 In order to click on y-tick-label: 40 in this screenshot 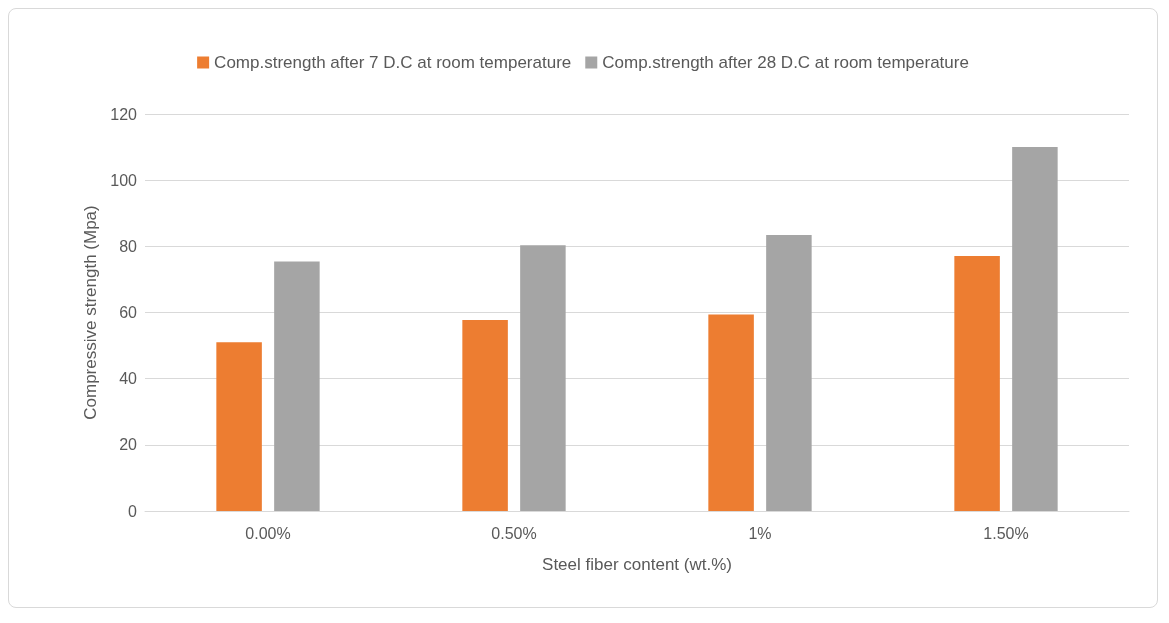, I will do `click(128, 379)`.